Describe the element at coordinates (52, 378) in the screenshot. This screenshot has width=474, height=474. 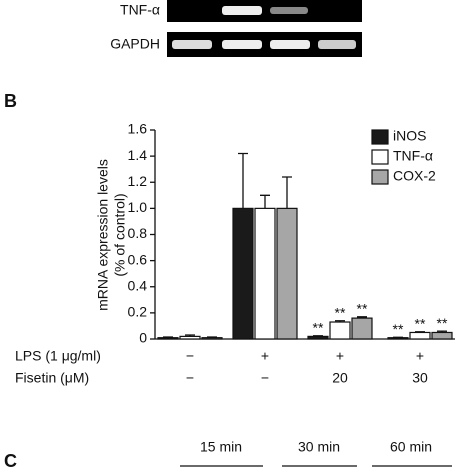
I see `treatment-label: Fisetin (μM)` at that location.